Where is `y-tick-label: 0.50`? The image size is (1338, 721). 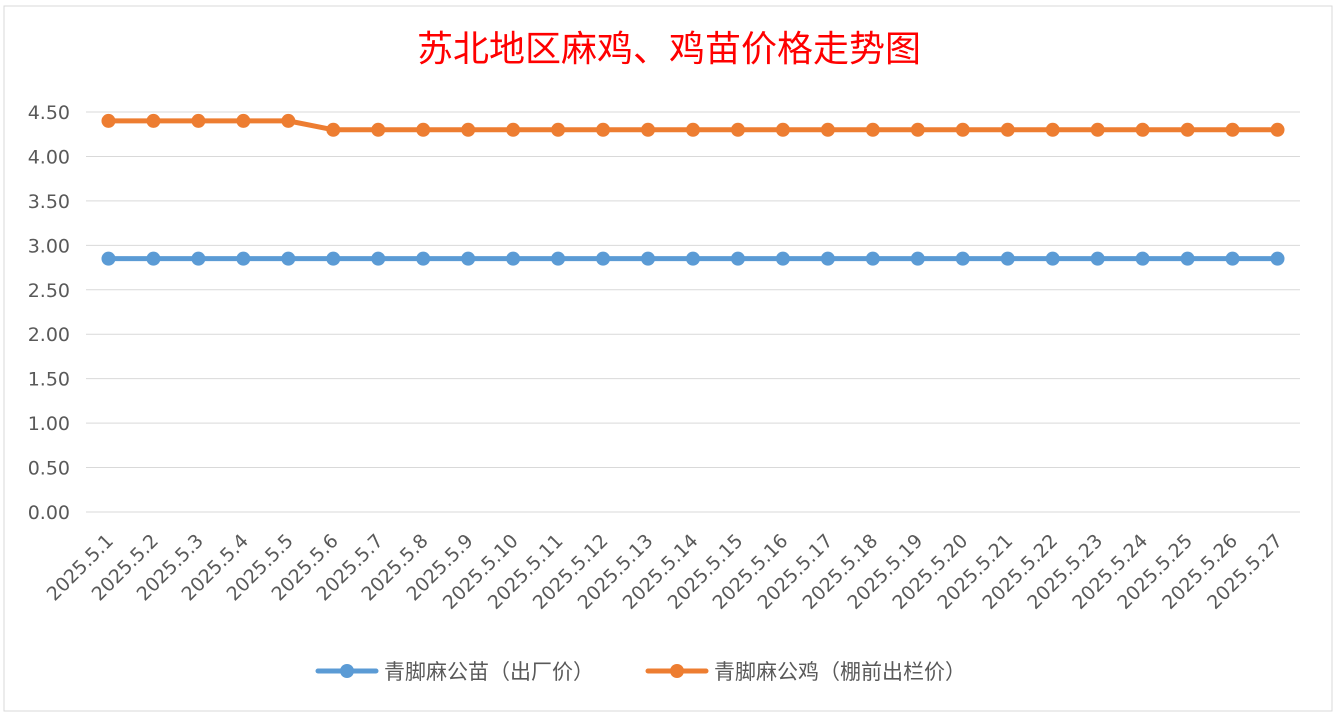 y-tick-label: 0.50 is located at coordinates (49, 469).